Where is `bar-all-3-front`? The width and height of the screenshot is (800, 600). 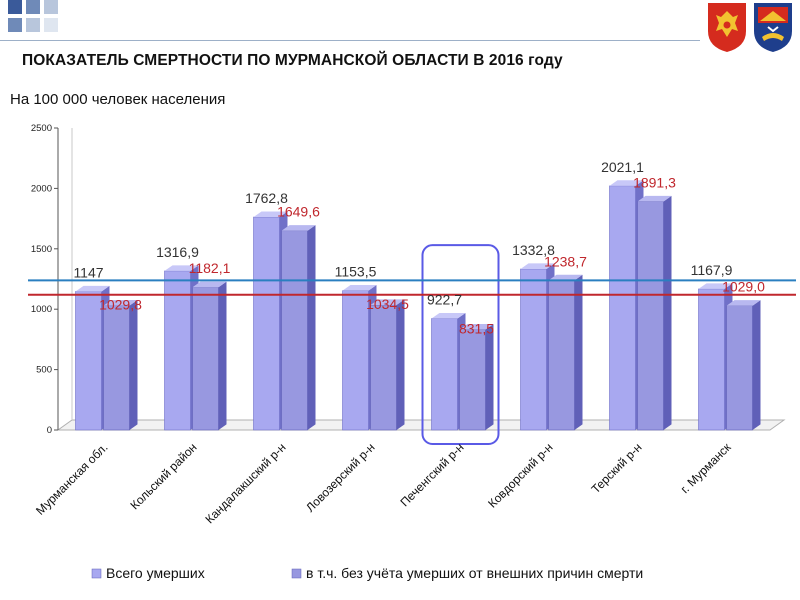 bar-all-3-front is located at coordinates (355, 360).